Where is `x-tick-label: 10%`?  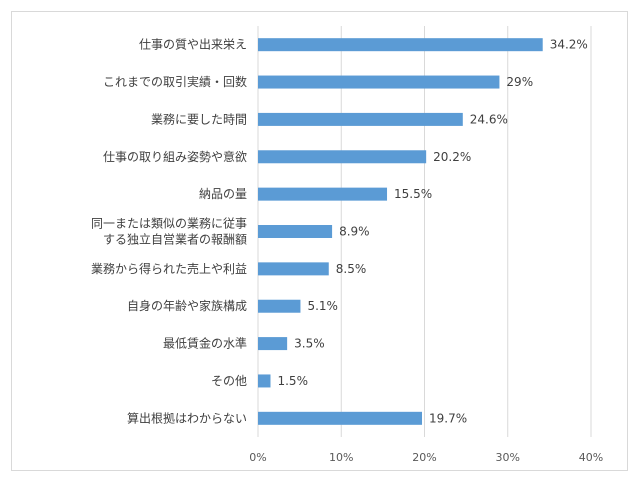 x-tick-label: 10% is located at coordinates (341, 457).